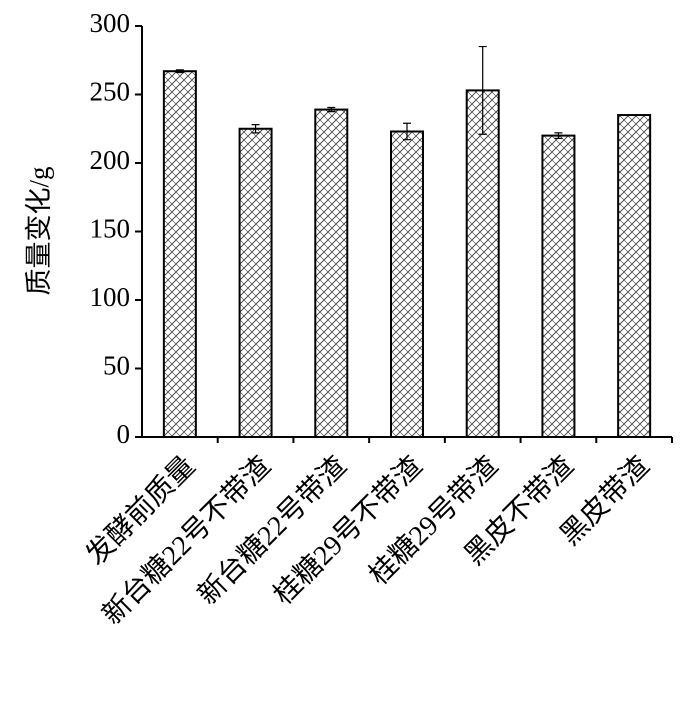 The width and height of the screenshot is (695, 711). What do you see at coordinates (110, 23) in the screenshot?
I see `y-tick-label: 300` at bounding box center [110, 23].